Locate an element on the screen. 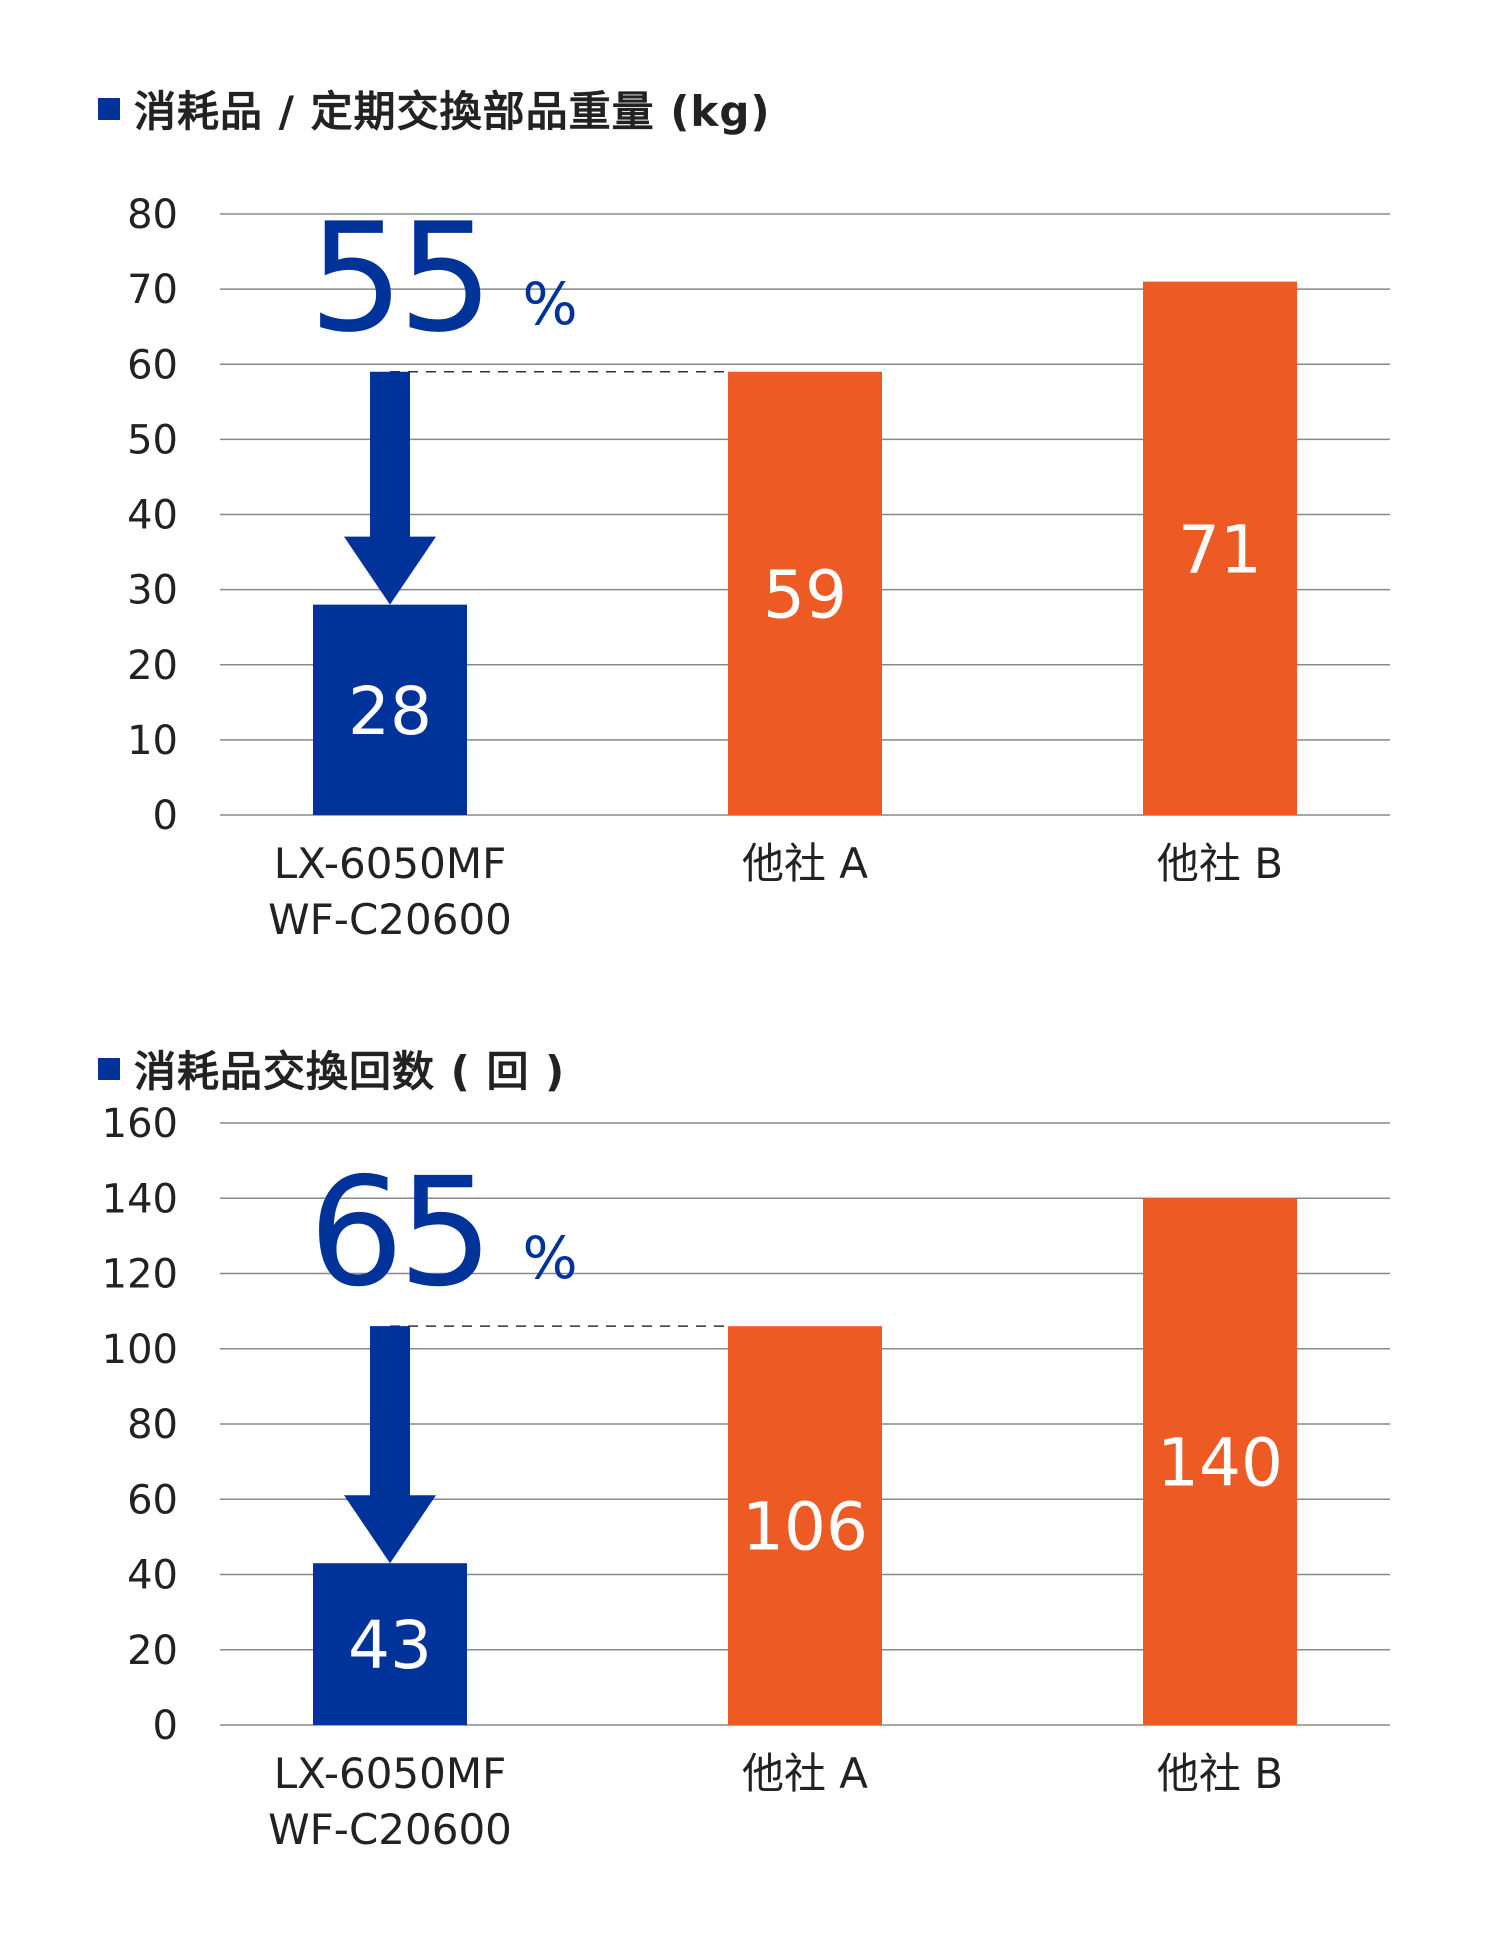 This screenshot has height=1946, width=1500. data-label: 106 is located at coordinates (805, 1527).